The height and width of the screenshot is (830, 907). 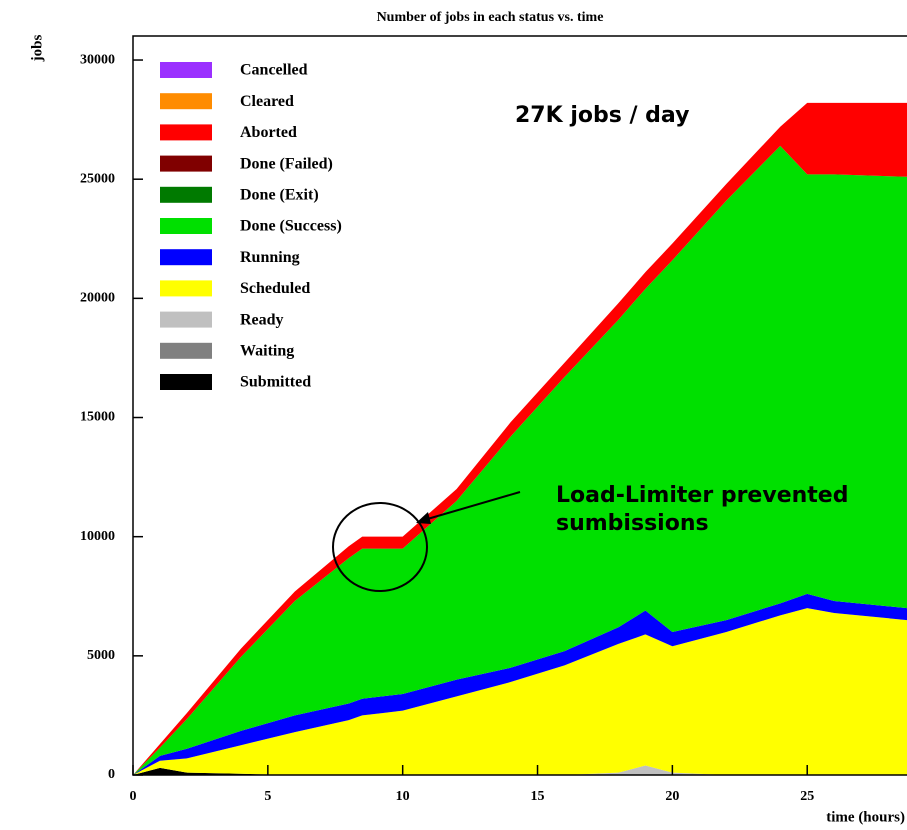 I want to click on x-tick-label: 10, so click(x=403, y=796).